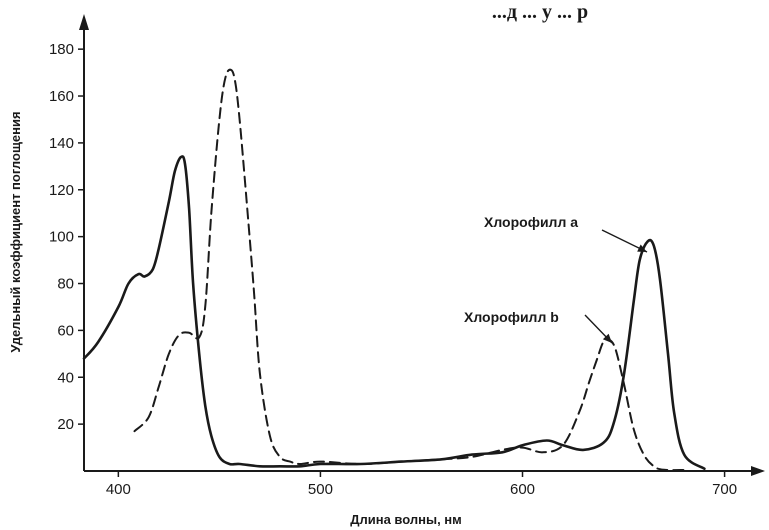 The image size is (769, 530). I want to click on series-label-chlorophyll-a: Хлорофилл a, so click(531, 222).